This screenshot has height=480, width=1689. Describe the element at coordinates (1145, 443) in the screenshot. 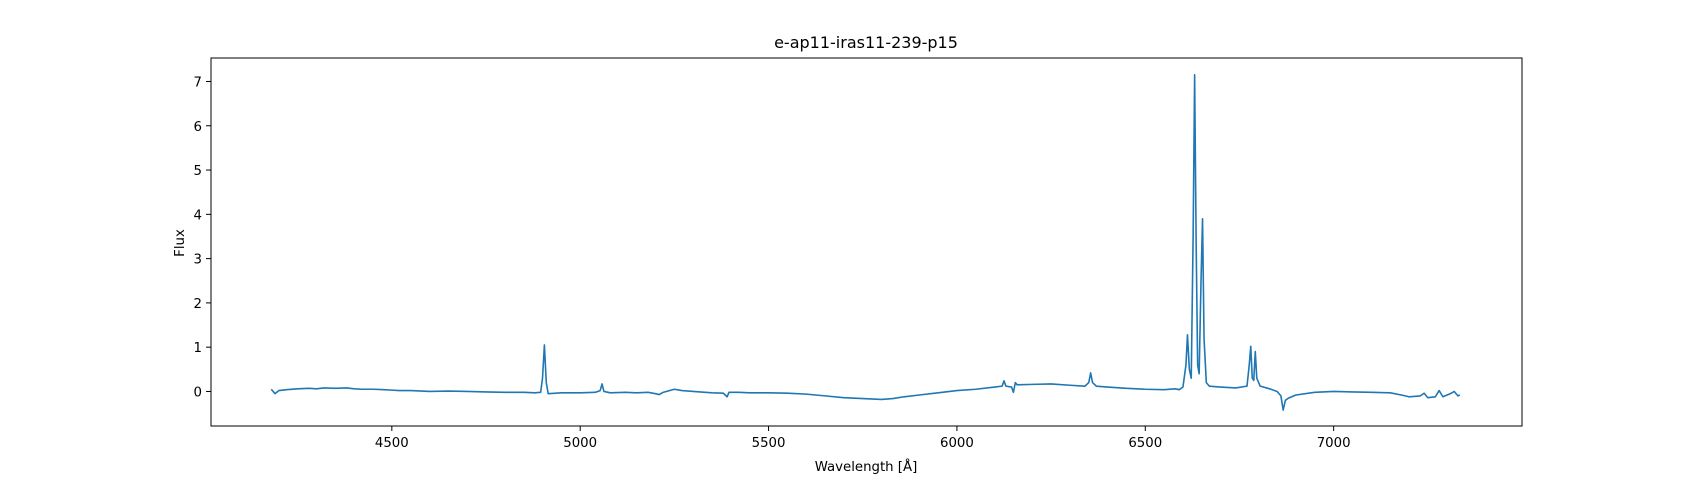

I see `x-tick-label: 6500` at that location.